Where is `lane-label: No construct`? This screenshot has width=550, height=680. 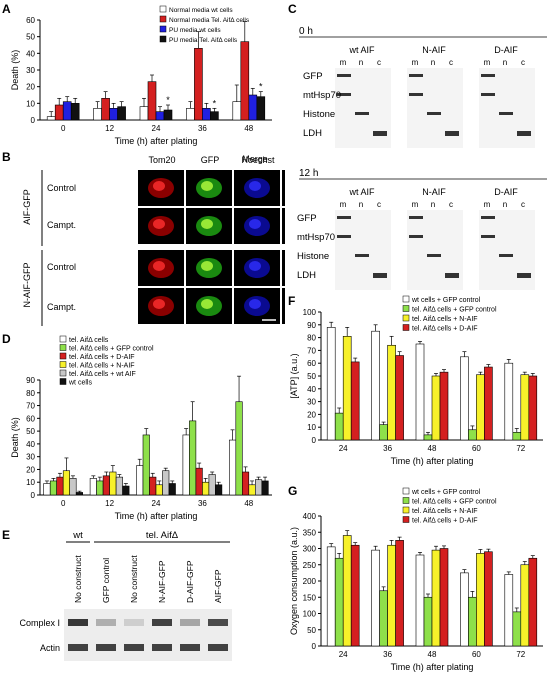
lane-label: No construct is located at coordinates (134, 579).